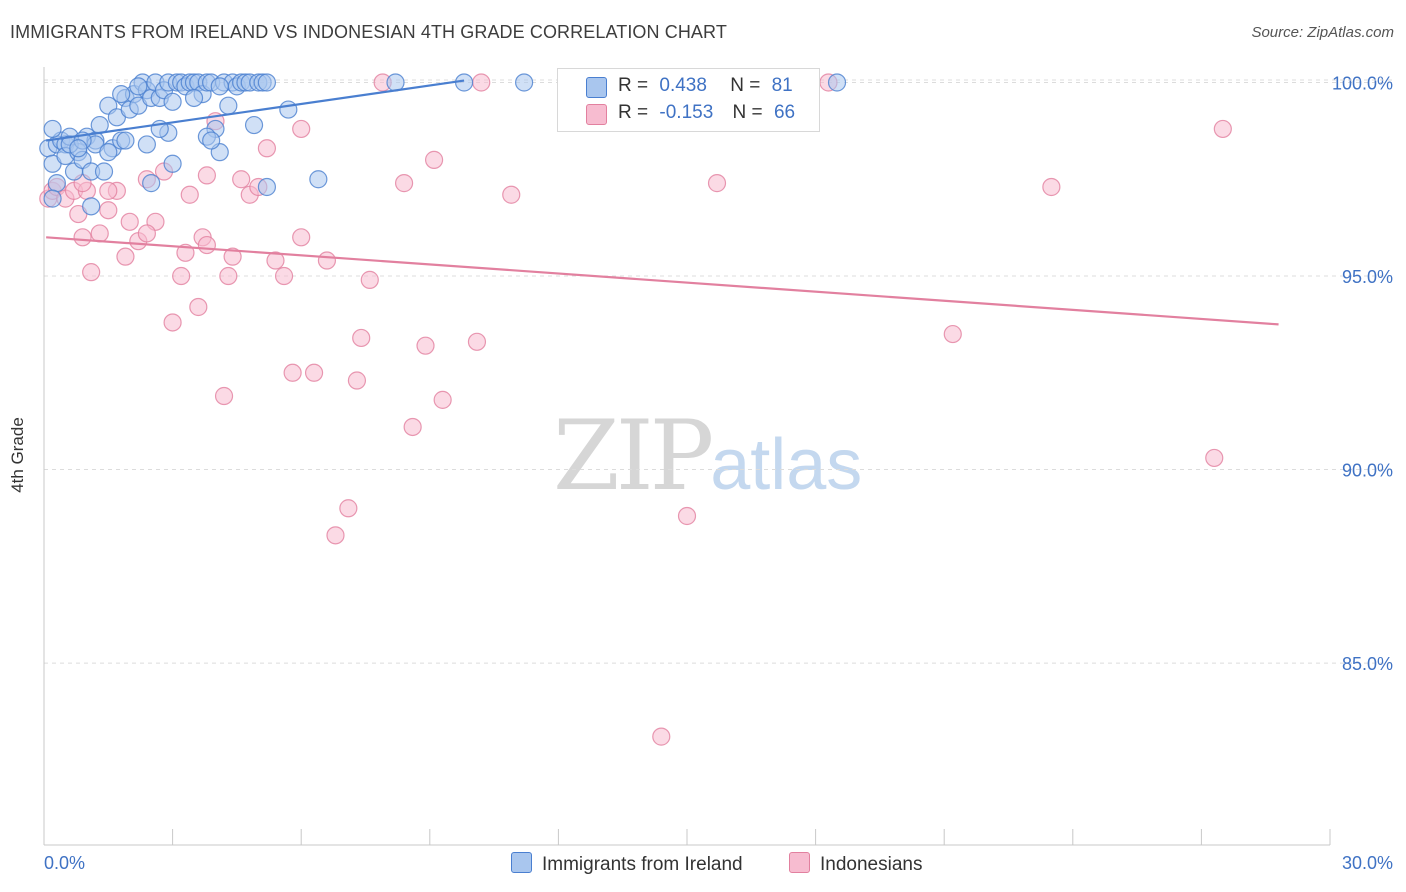  Describe the element at coordinates (799, 862) in the screenshot. I see `bottom-legend-swatch-indonesians` at that location.